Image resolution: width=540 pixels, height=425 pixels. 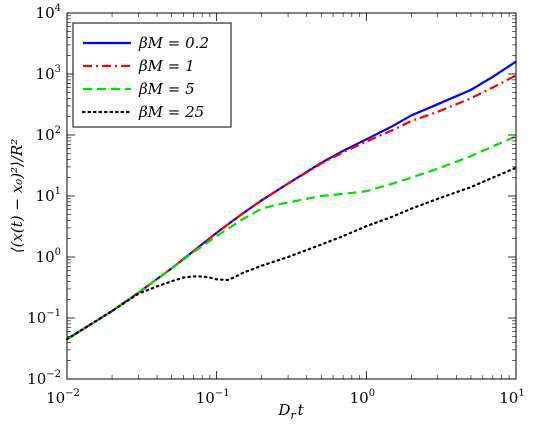 I want to click on x-tick-label-2: 10⁰, so click(x=362, y=397).